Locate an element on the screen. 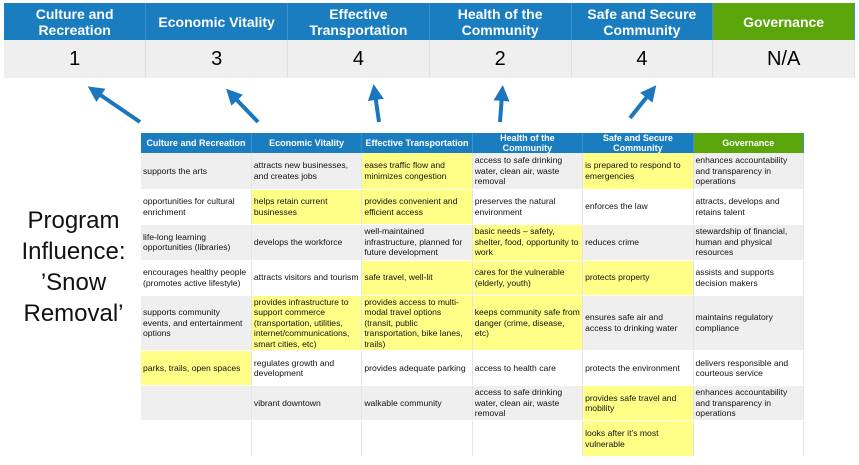 The height and width of the screenshot is (465, 859). matrix-row: looks after it’s most vulnerable is located at coordinates (473, 438).